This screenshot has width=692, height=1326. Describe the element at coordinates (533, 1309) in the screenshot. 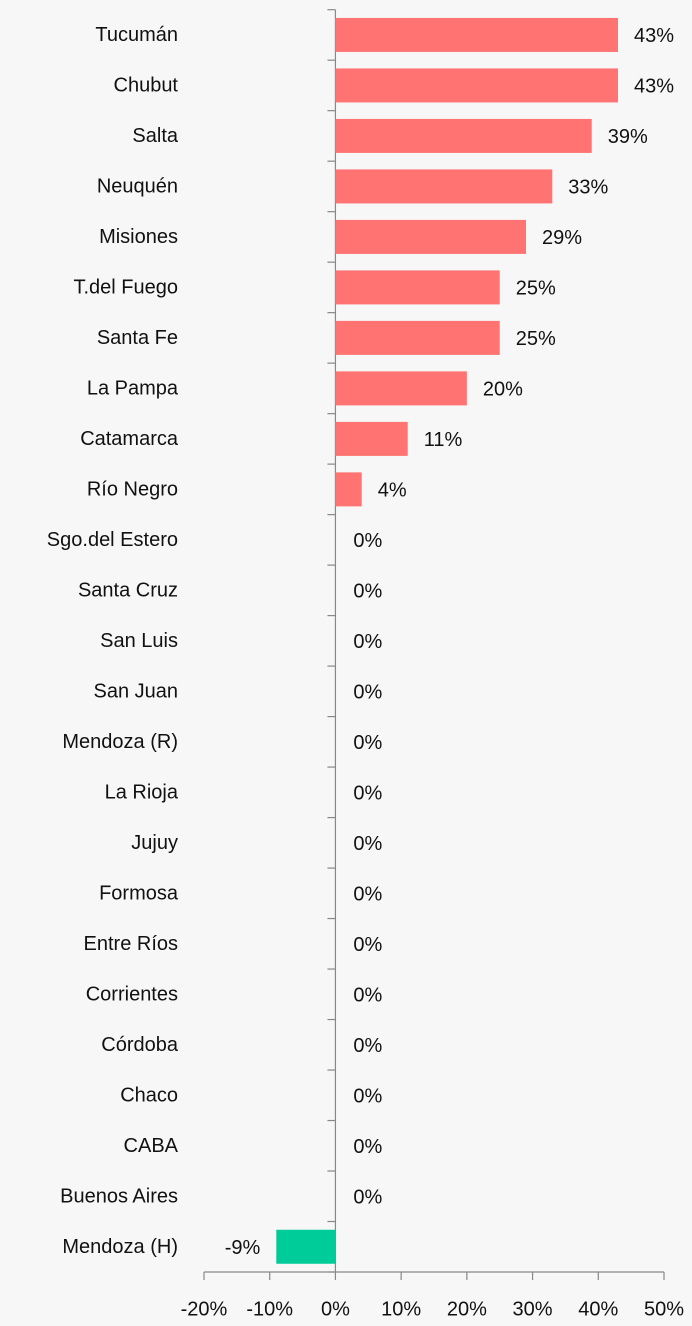

I see `x-tick-label: 30%` at that location.